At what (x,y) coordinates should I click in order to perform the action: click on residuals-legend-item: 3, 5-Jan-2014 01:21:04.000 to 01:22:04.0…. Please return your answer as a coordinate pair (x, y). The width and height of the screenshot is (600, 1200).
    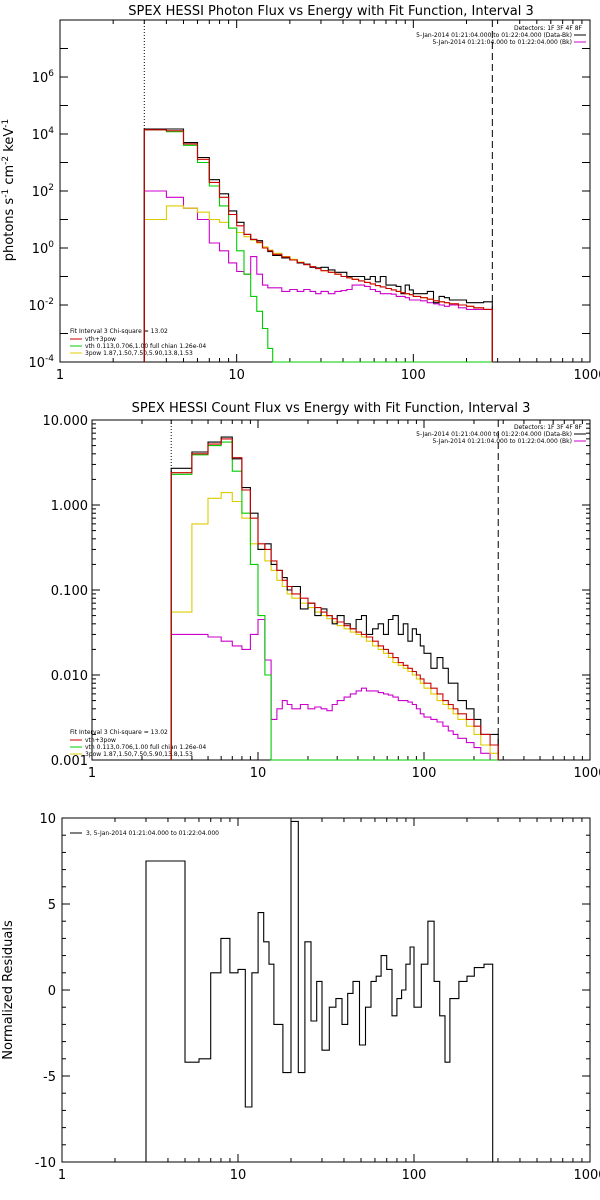
    Looking at the image, I should click on (152, 833).